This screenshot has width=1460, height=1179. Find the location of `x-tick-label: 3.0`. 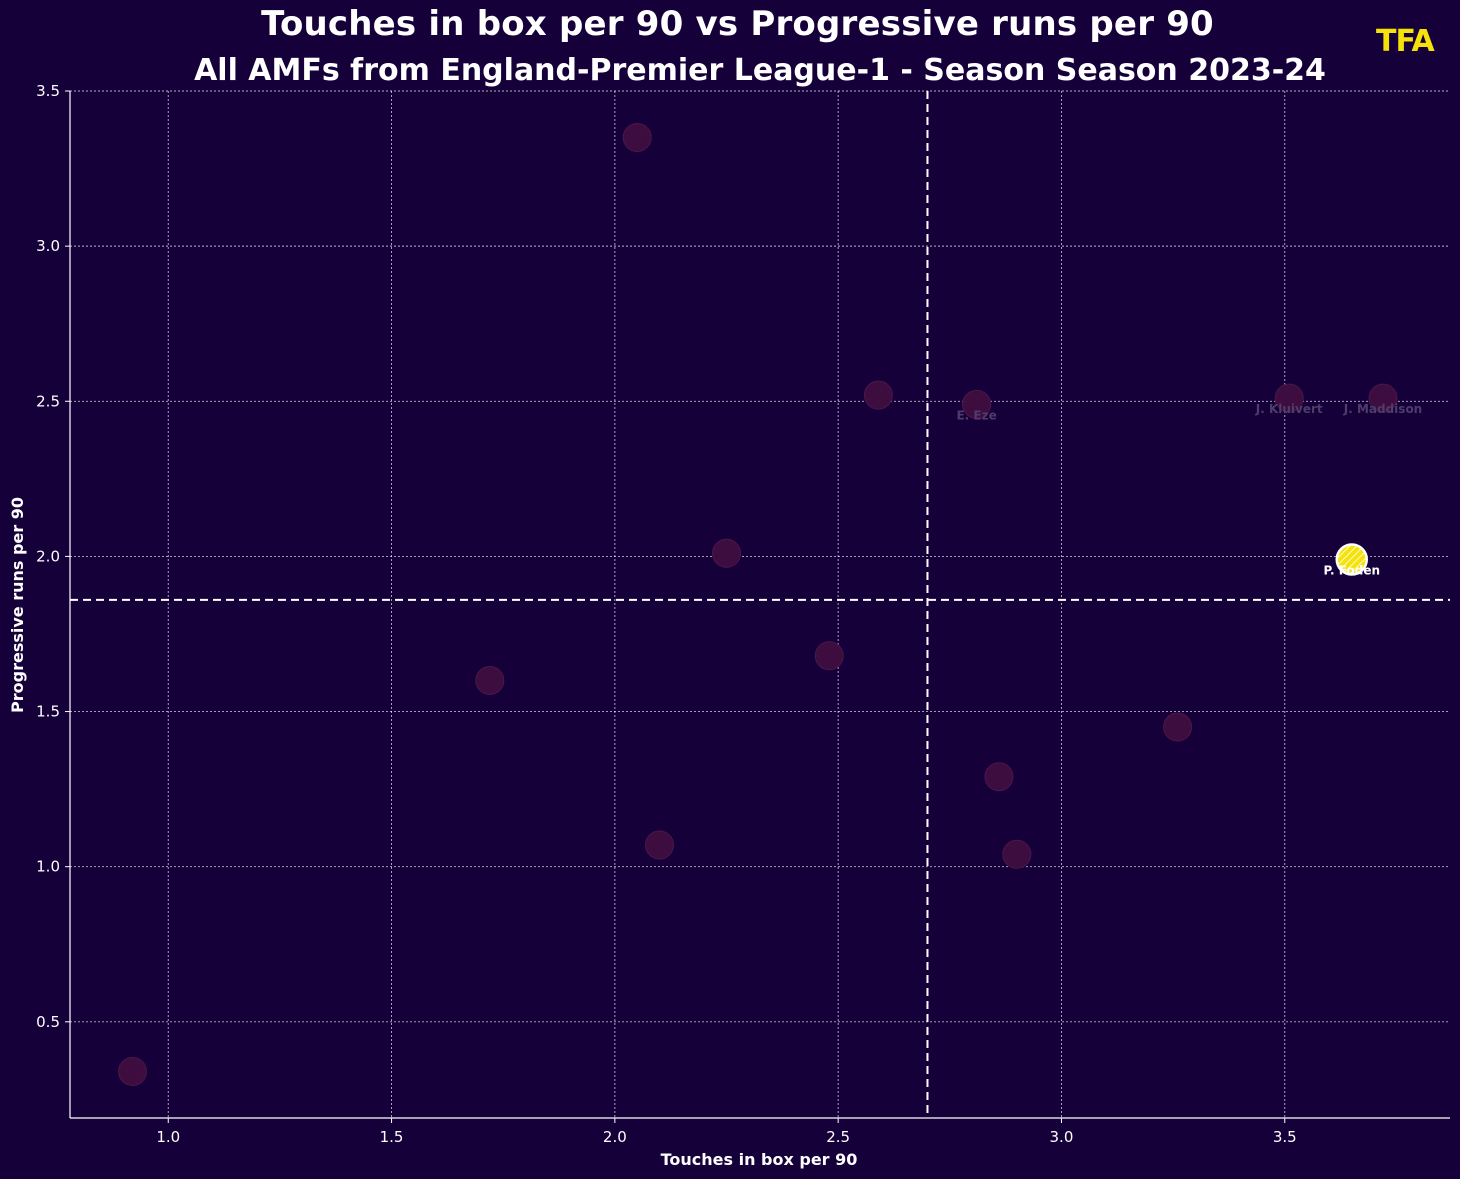

x-tick-label: 3.0 is located at coordinates (1062, 1137).